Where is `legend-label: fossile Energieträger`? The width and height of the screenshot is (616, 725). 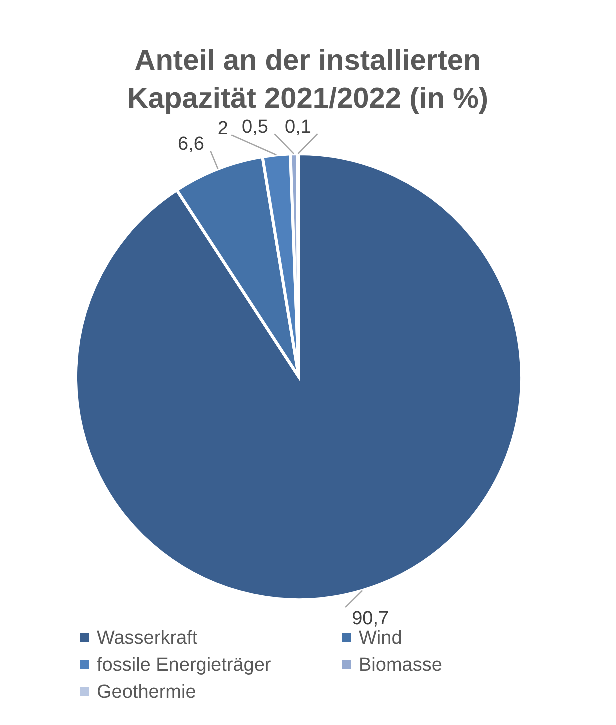
legend-label: fossile Energieträger is located at coordinates (184, 665).